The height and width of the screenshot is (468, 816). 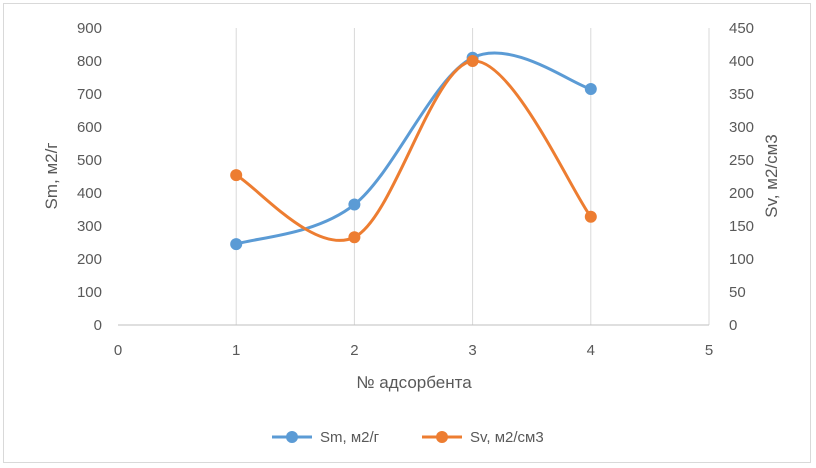 I want to click on y-tick-label: 600, so click(x=89, y=127).